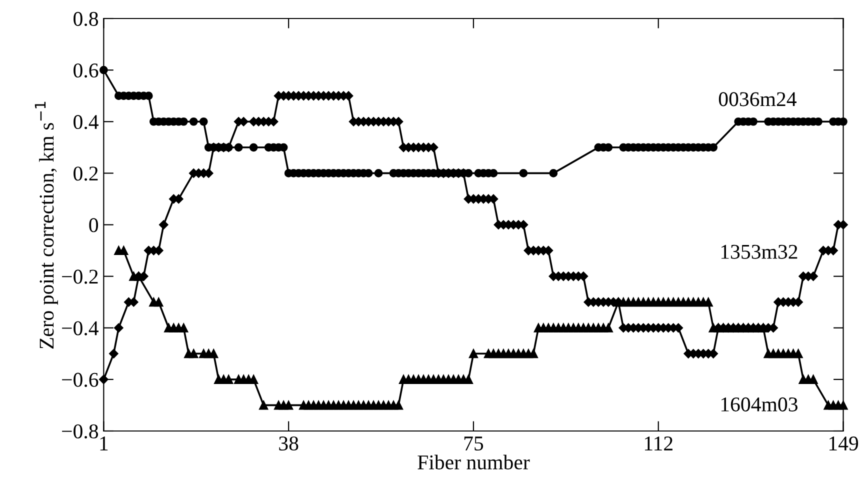 Image resolution: width=864 pixels, height=487 pixels. I want to click on x-tick-label: 38, so click(288, 443).